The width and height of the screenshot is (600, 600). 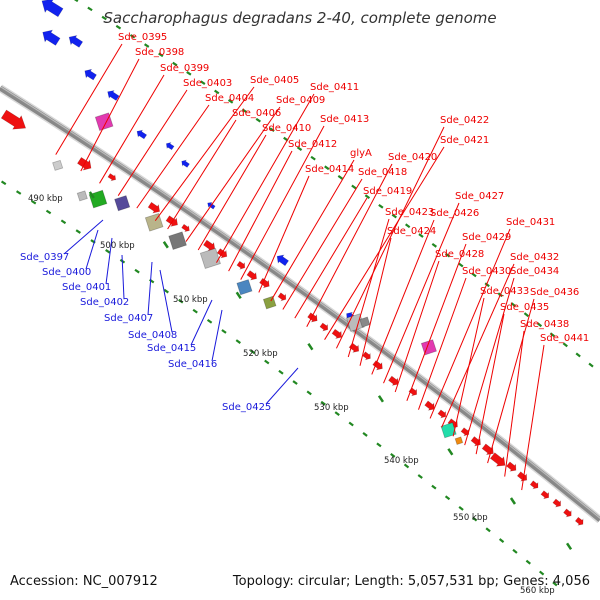 What do you see at coordinates (459, 254) in the screenshot?
I see `forward-gene-label: Sde_0428` at bounding box center [459, 254].